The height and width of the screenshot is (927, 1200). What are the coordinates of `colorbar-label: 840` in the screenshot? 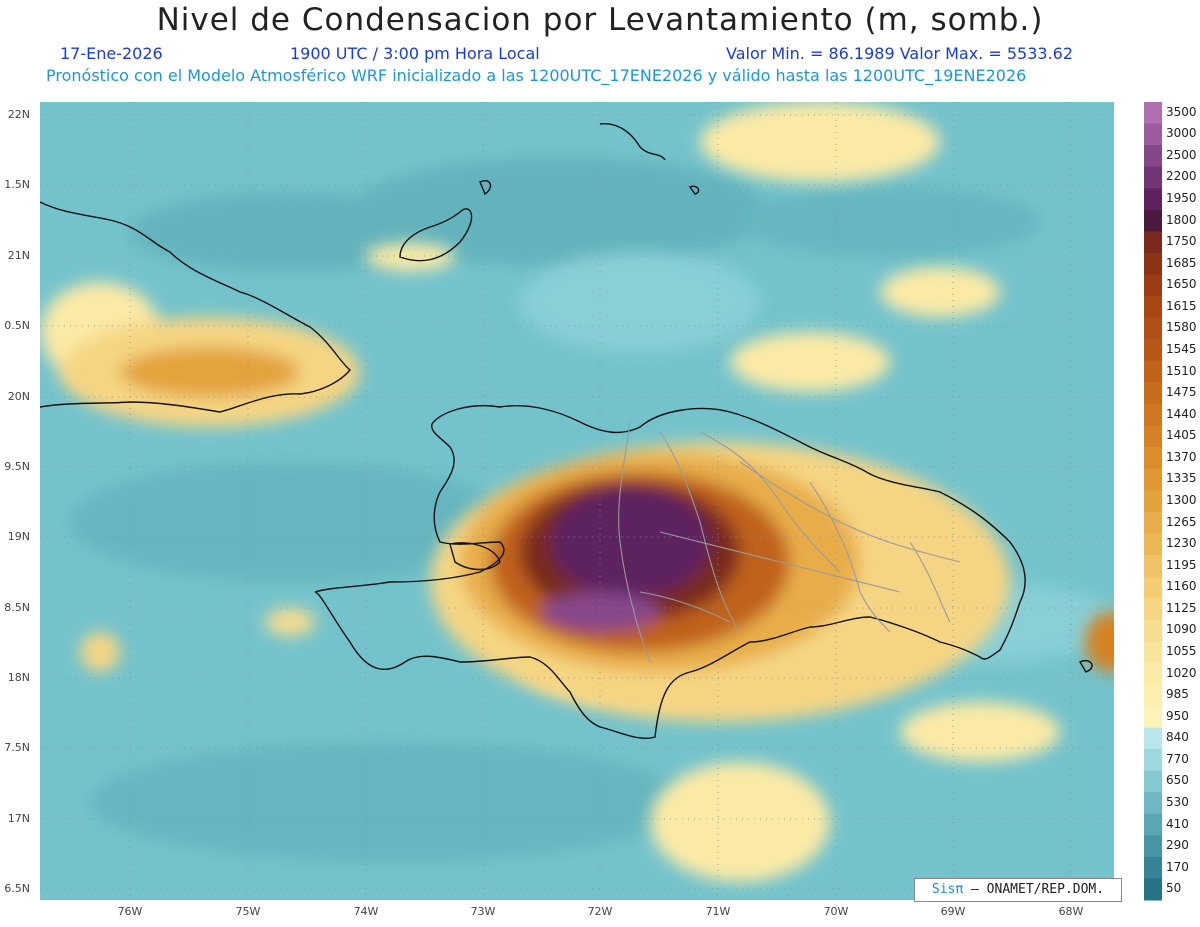 It's located at (1177, 737).